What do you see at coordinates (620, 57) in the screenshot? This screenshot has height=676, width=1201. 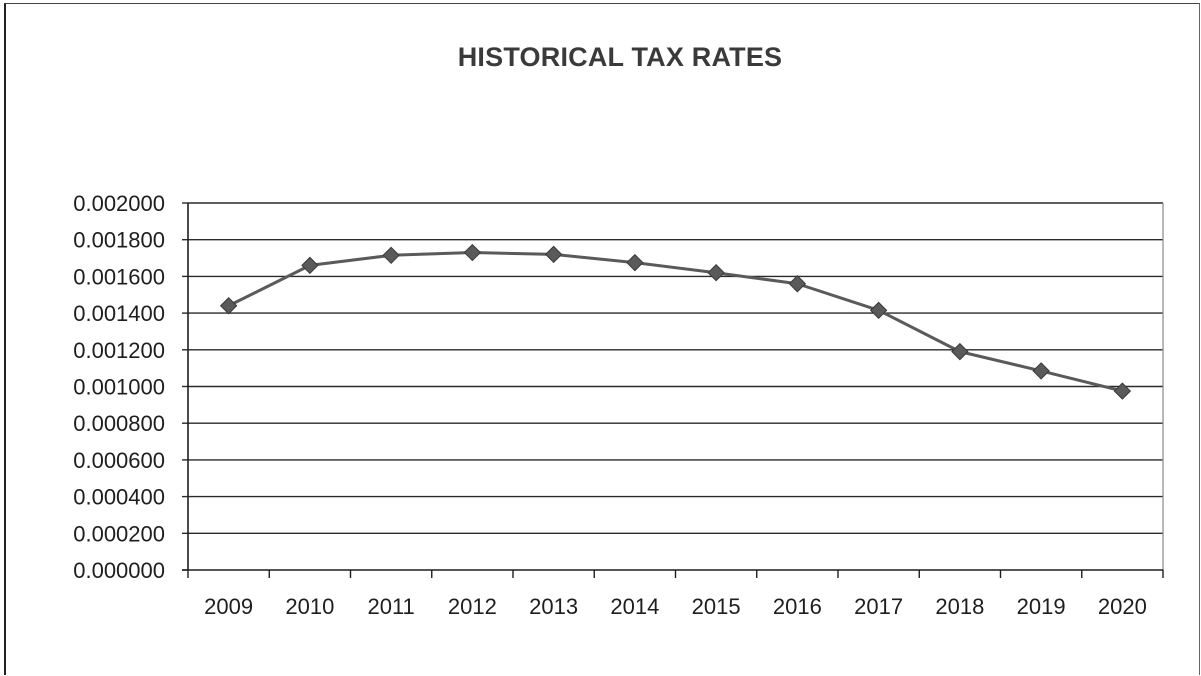 I see `chart-title: HISTORICAL TAX RATES` at bounding box center [620, 57].